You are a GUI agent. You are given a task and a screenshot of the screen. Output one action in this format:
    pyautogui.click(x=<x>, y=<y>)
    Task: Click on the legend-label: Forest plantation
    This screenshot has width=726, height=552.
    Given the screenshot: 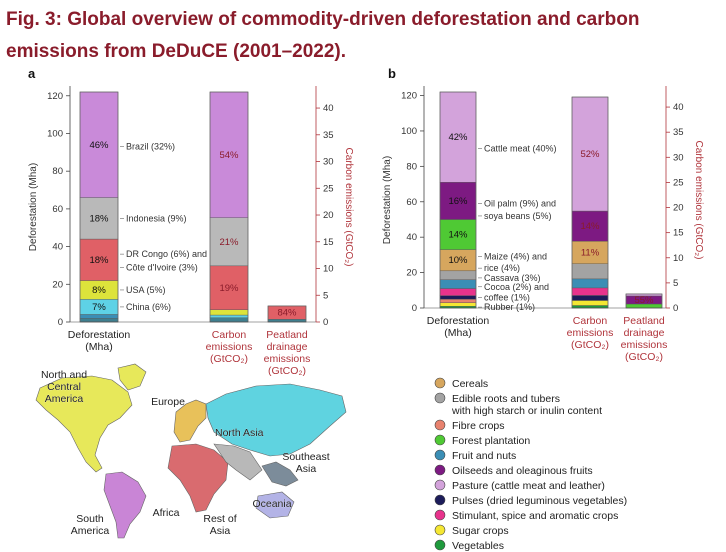 What is the action you would take?
    pyautogui.click(x=491, y=441)
    